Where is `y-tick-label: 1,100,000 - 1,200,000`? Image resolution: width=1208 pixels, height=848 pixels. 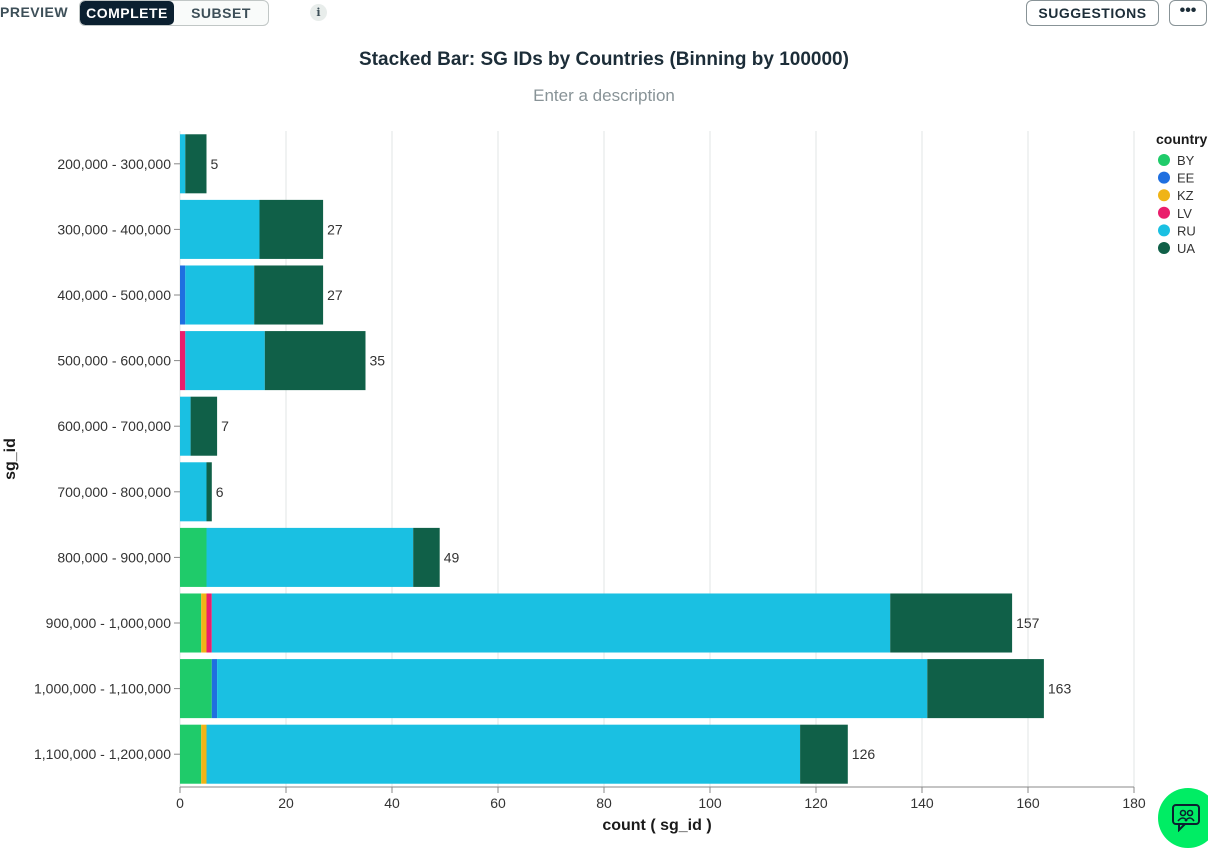
y-tick-label: 1,100,000 - 1,200,000 is located at coordinates (102, 754).